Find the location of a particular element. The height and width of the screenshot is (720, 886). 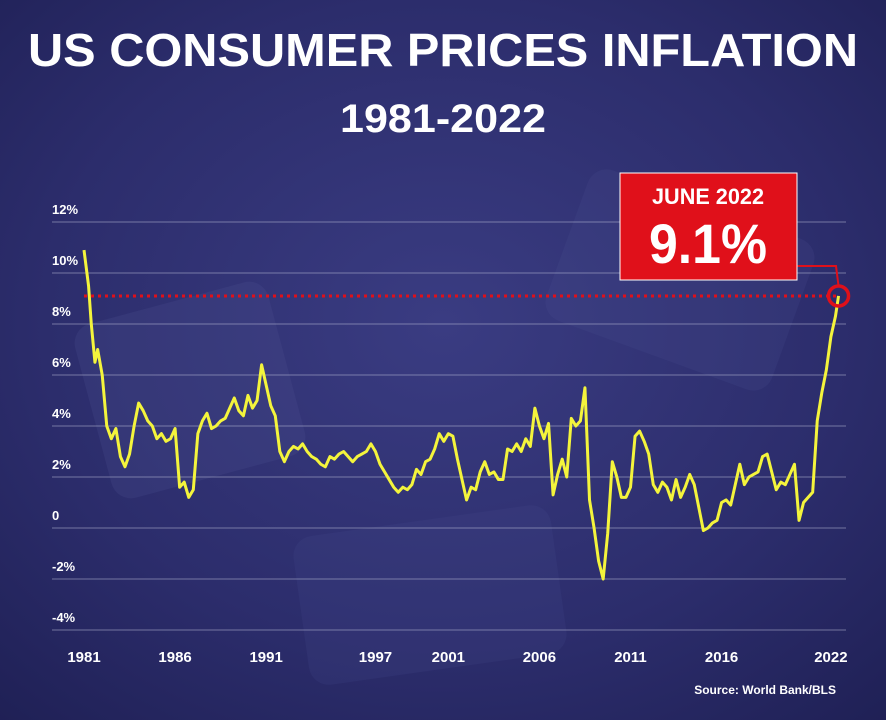

x-tick-label: 2022 is located at coordinates (830, 657).